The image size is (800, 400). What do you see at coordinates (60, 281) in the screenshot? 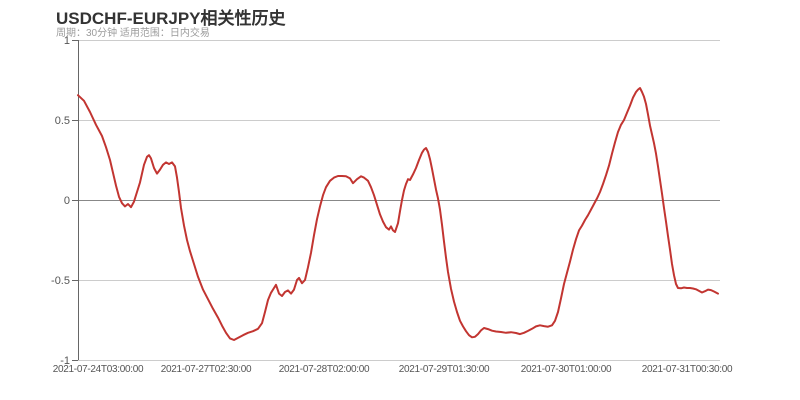
I see `y-axis-label: -0.5` at bounding box center [60, 281].